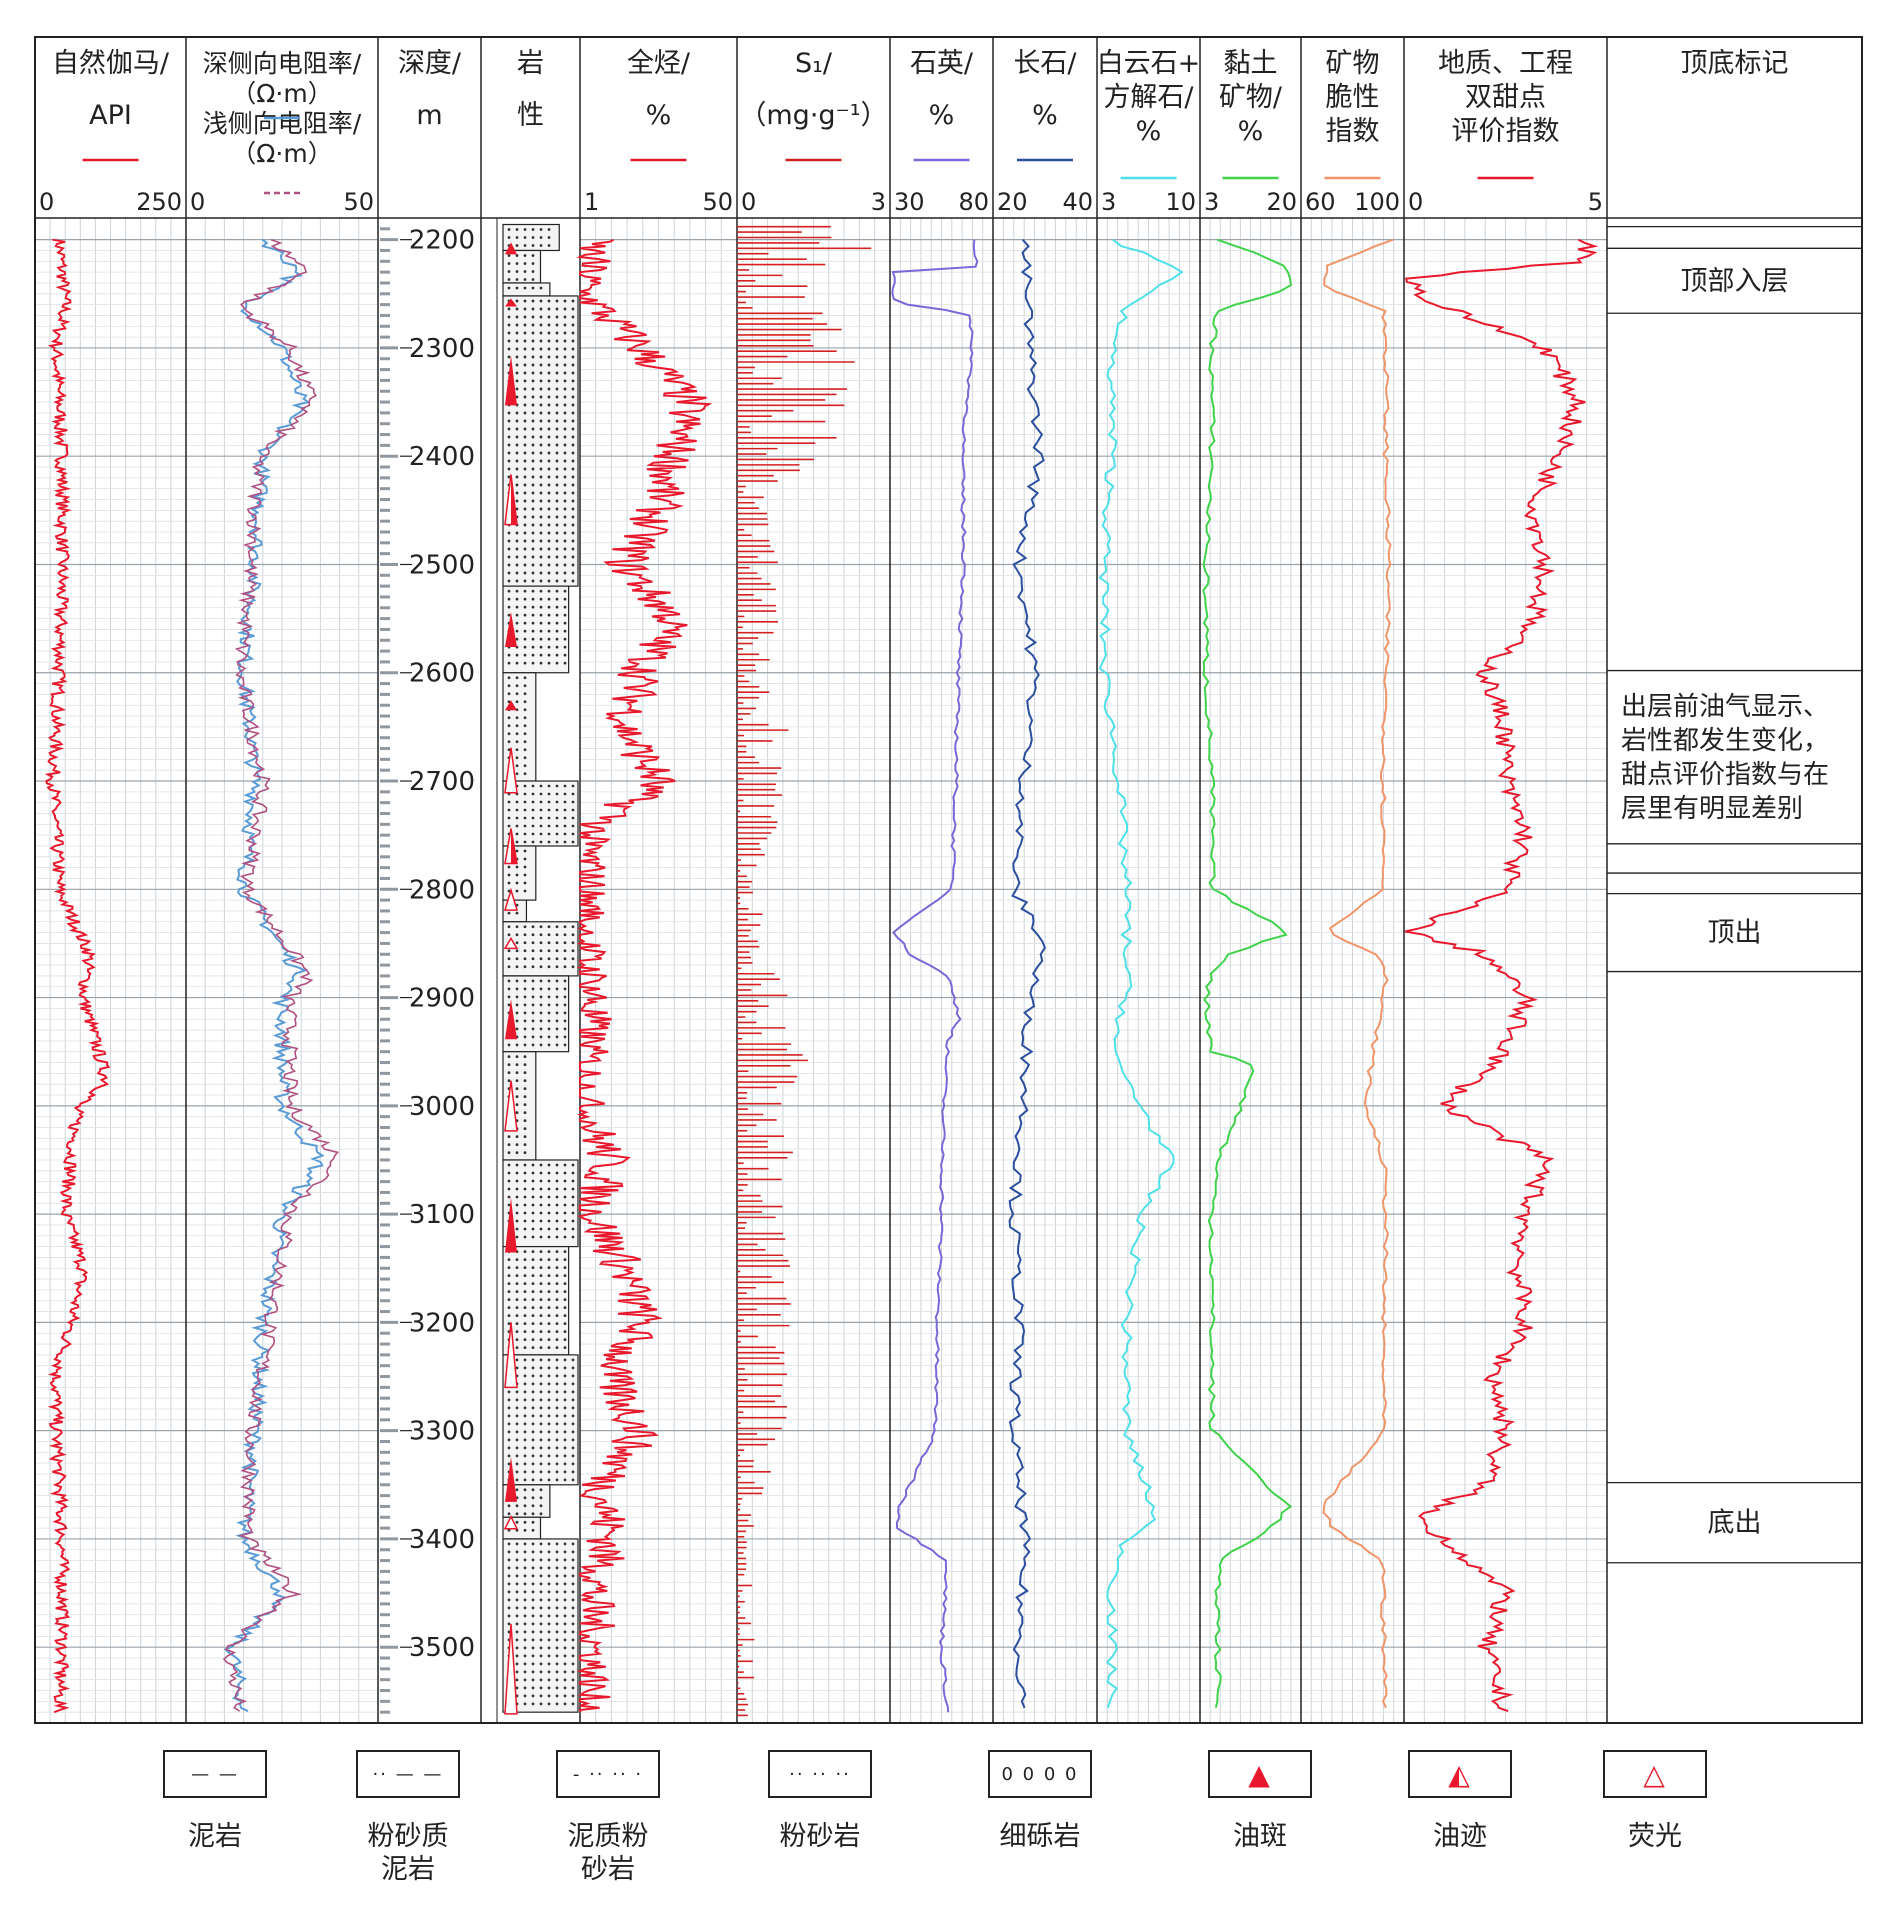  Describe the element at coordinates (430, 63) in the screenshot. I see `track-title-depth: 深度/` at that location.